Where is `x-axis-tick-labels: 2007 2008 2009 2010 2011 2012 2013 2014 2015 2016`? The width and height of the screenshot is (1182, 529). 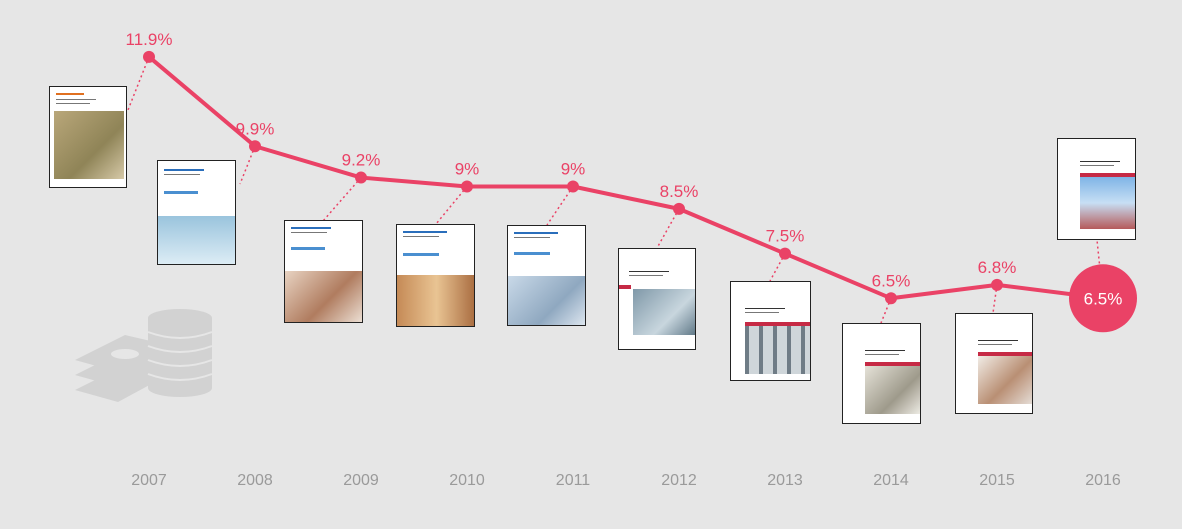 x-axis-tick-labels: 2007 2008 2009 2010 2011 2012 2013 2014 2015 2016 is located at coordinates (626, 480).